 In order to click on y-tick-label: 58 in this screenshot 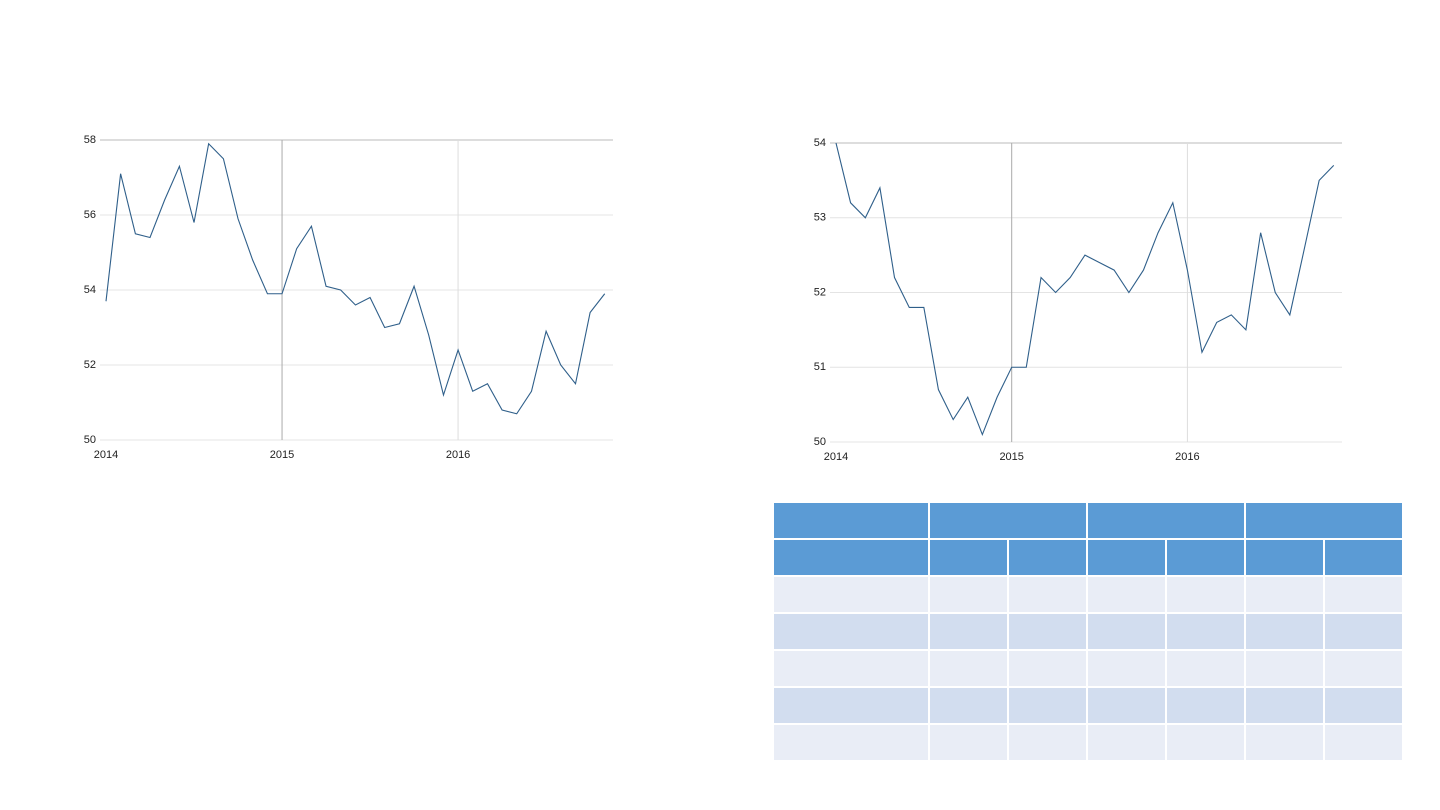, I will do `click(90, 140)`.